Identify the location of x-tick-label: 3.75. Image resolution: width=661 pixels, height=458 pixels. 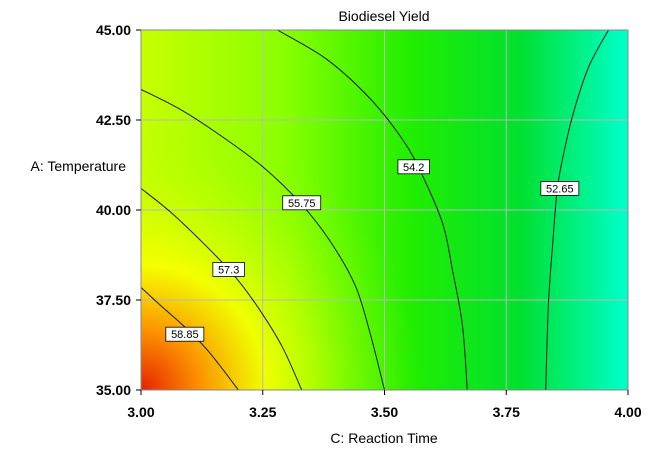
(506, 412).